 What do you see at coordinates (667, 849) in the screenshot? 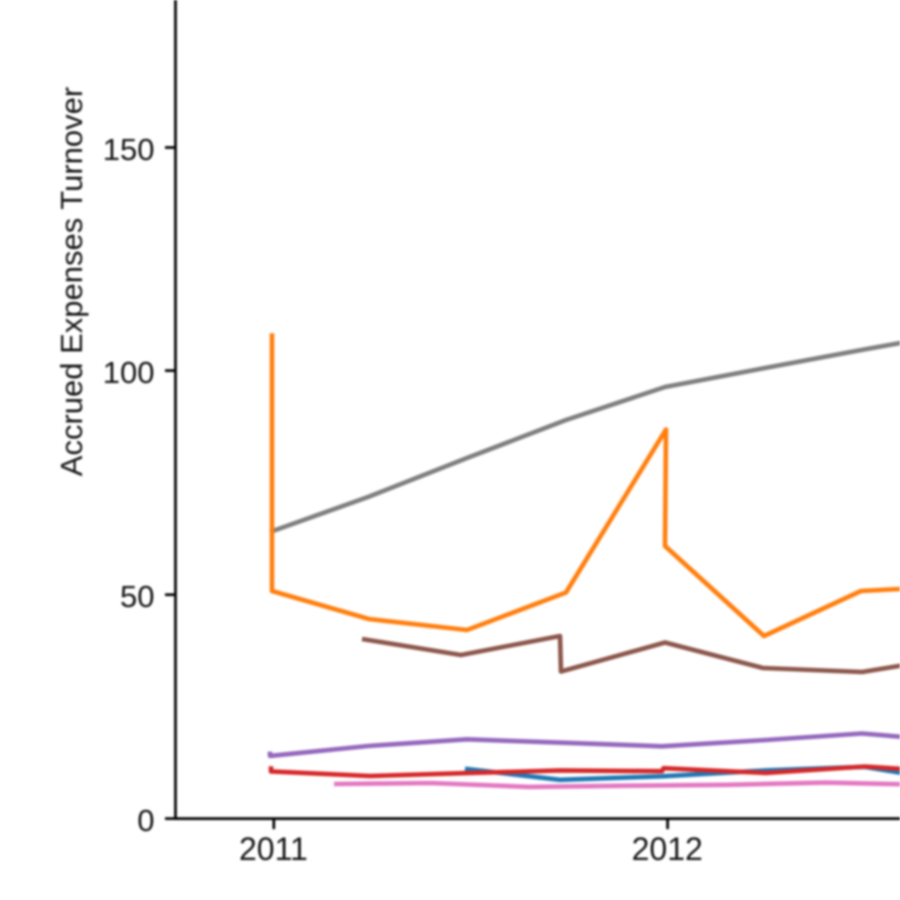
I see `svg-text: 2012` at bounding box center [667, 849].